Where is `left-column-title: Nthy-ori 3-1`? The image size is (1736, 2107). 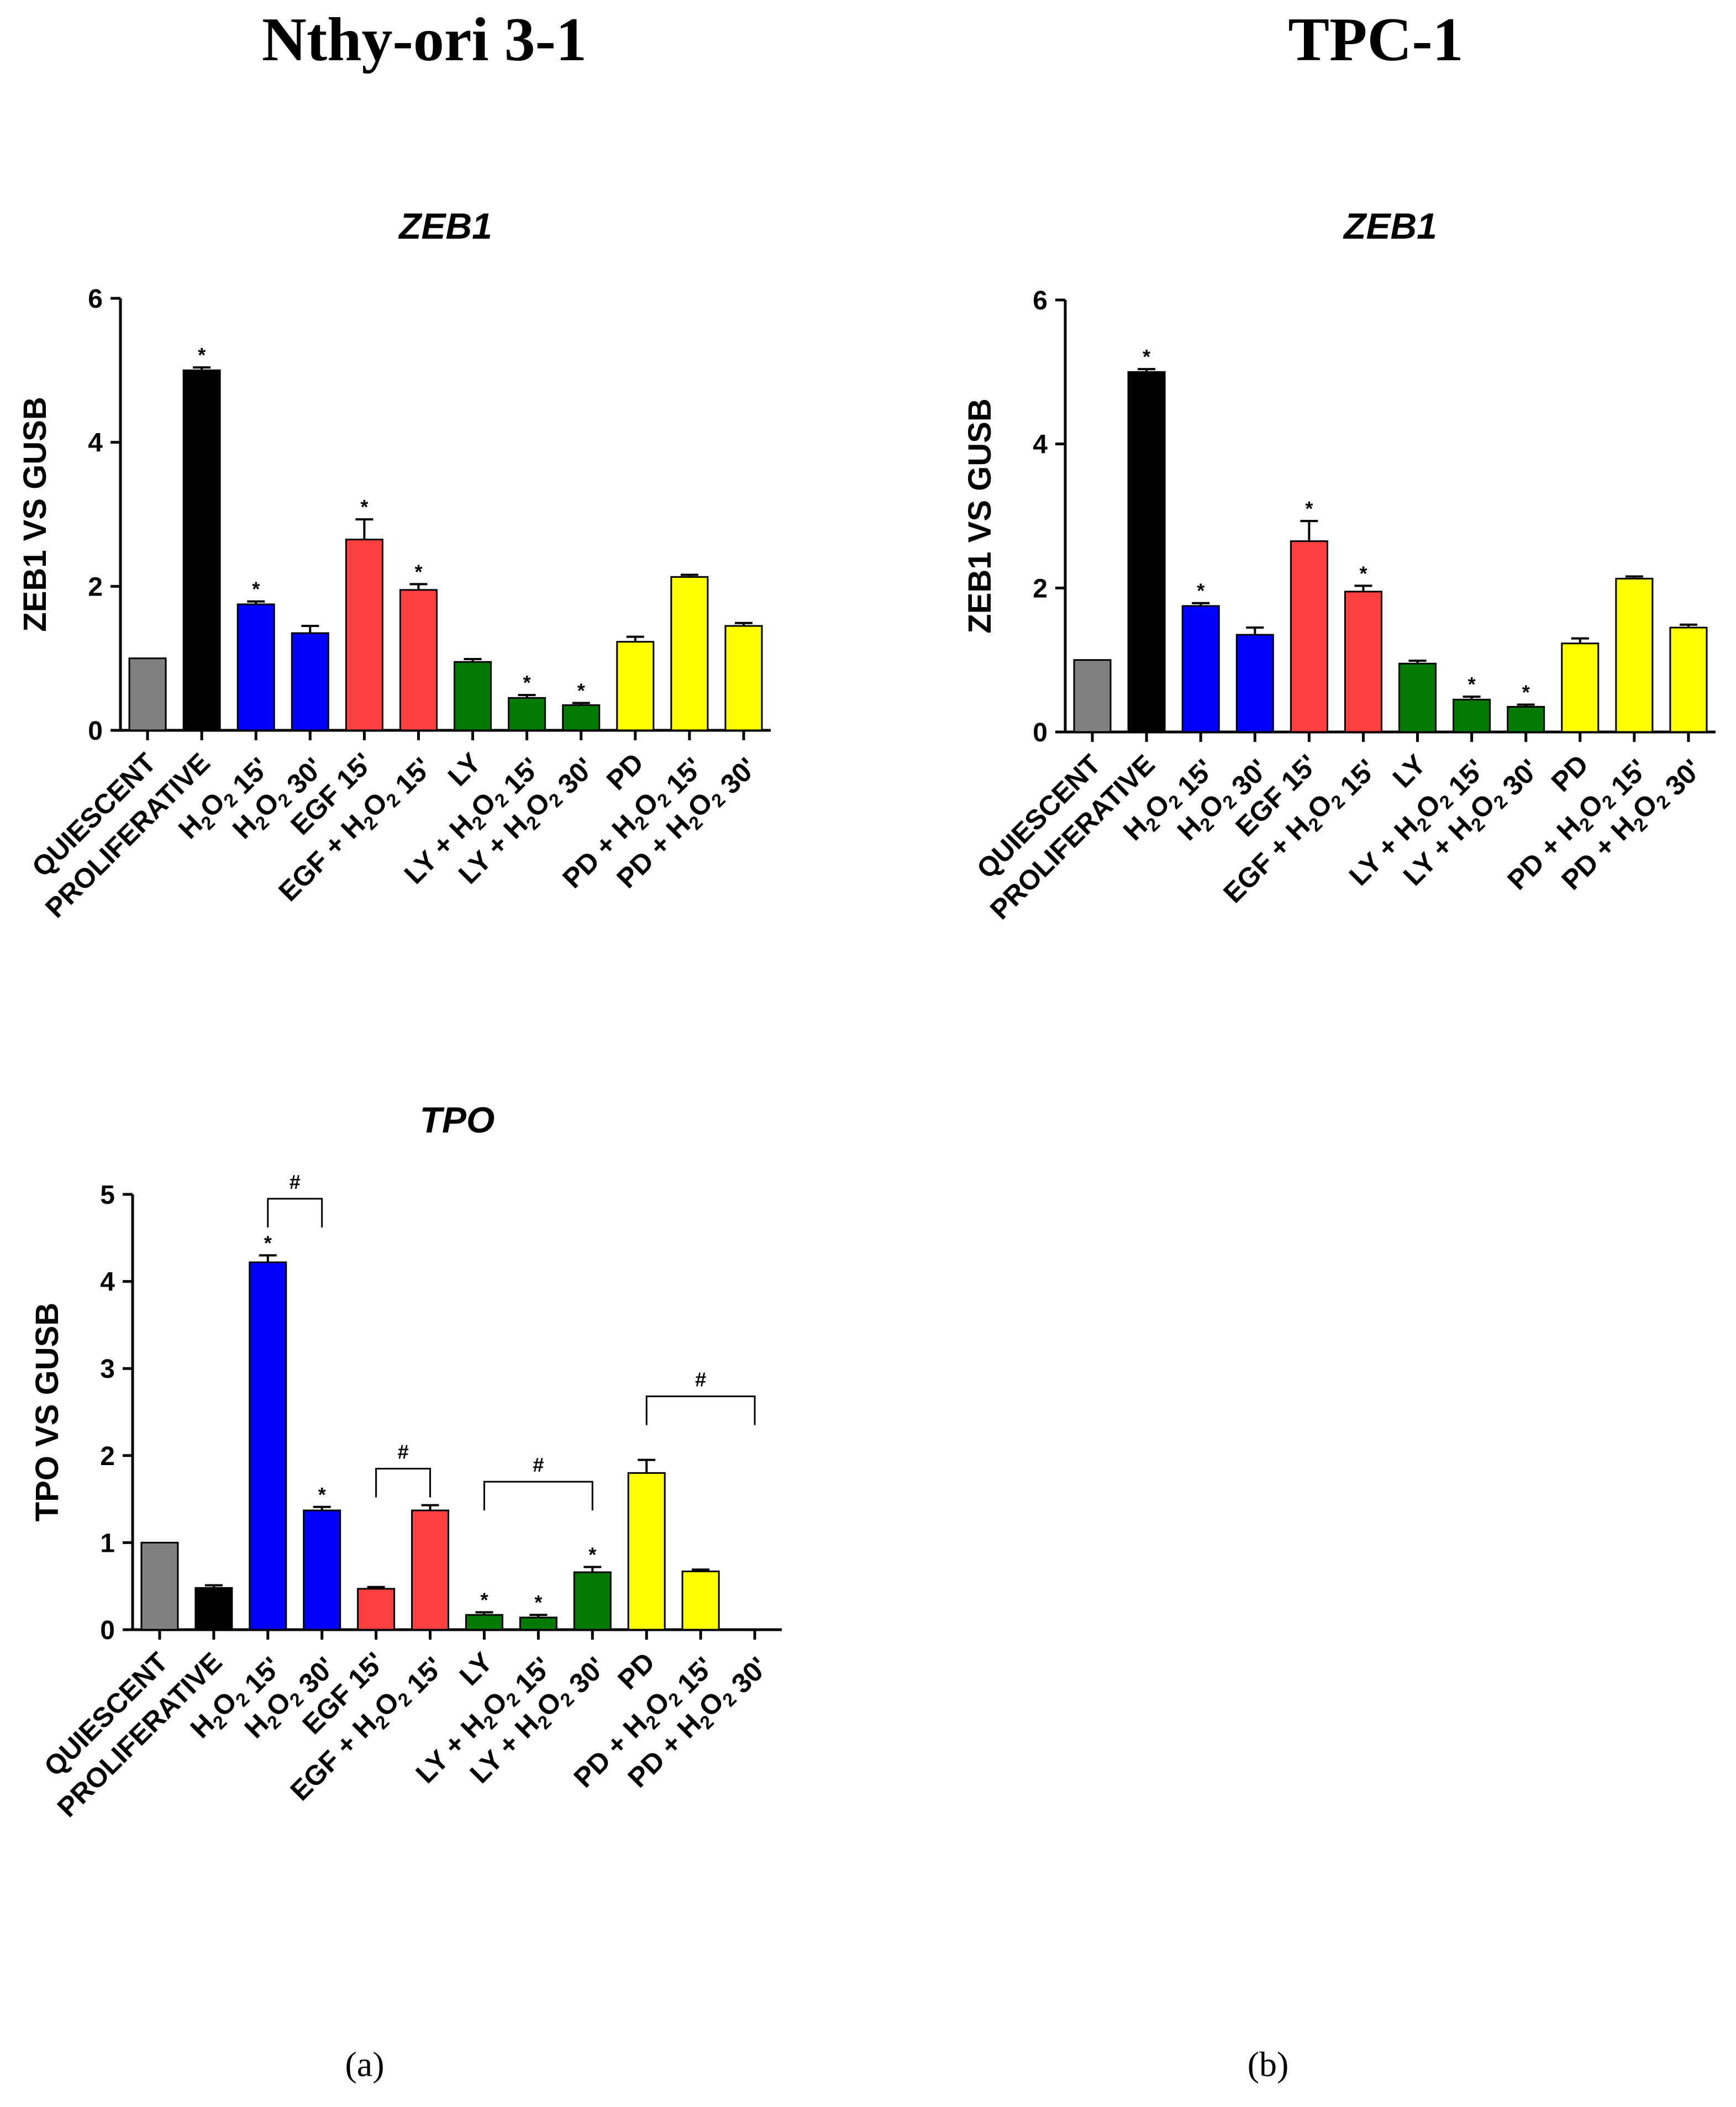
left-column-title: Nthy-ori 3-1 is located at coordinates (424, 40).